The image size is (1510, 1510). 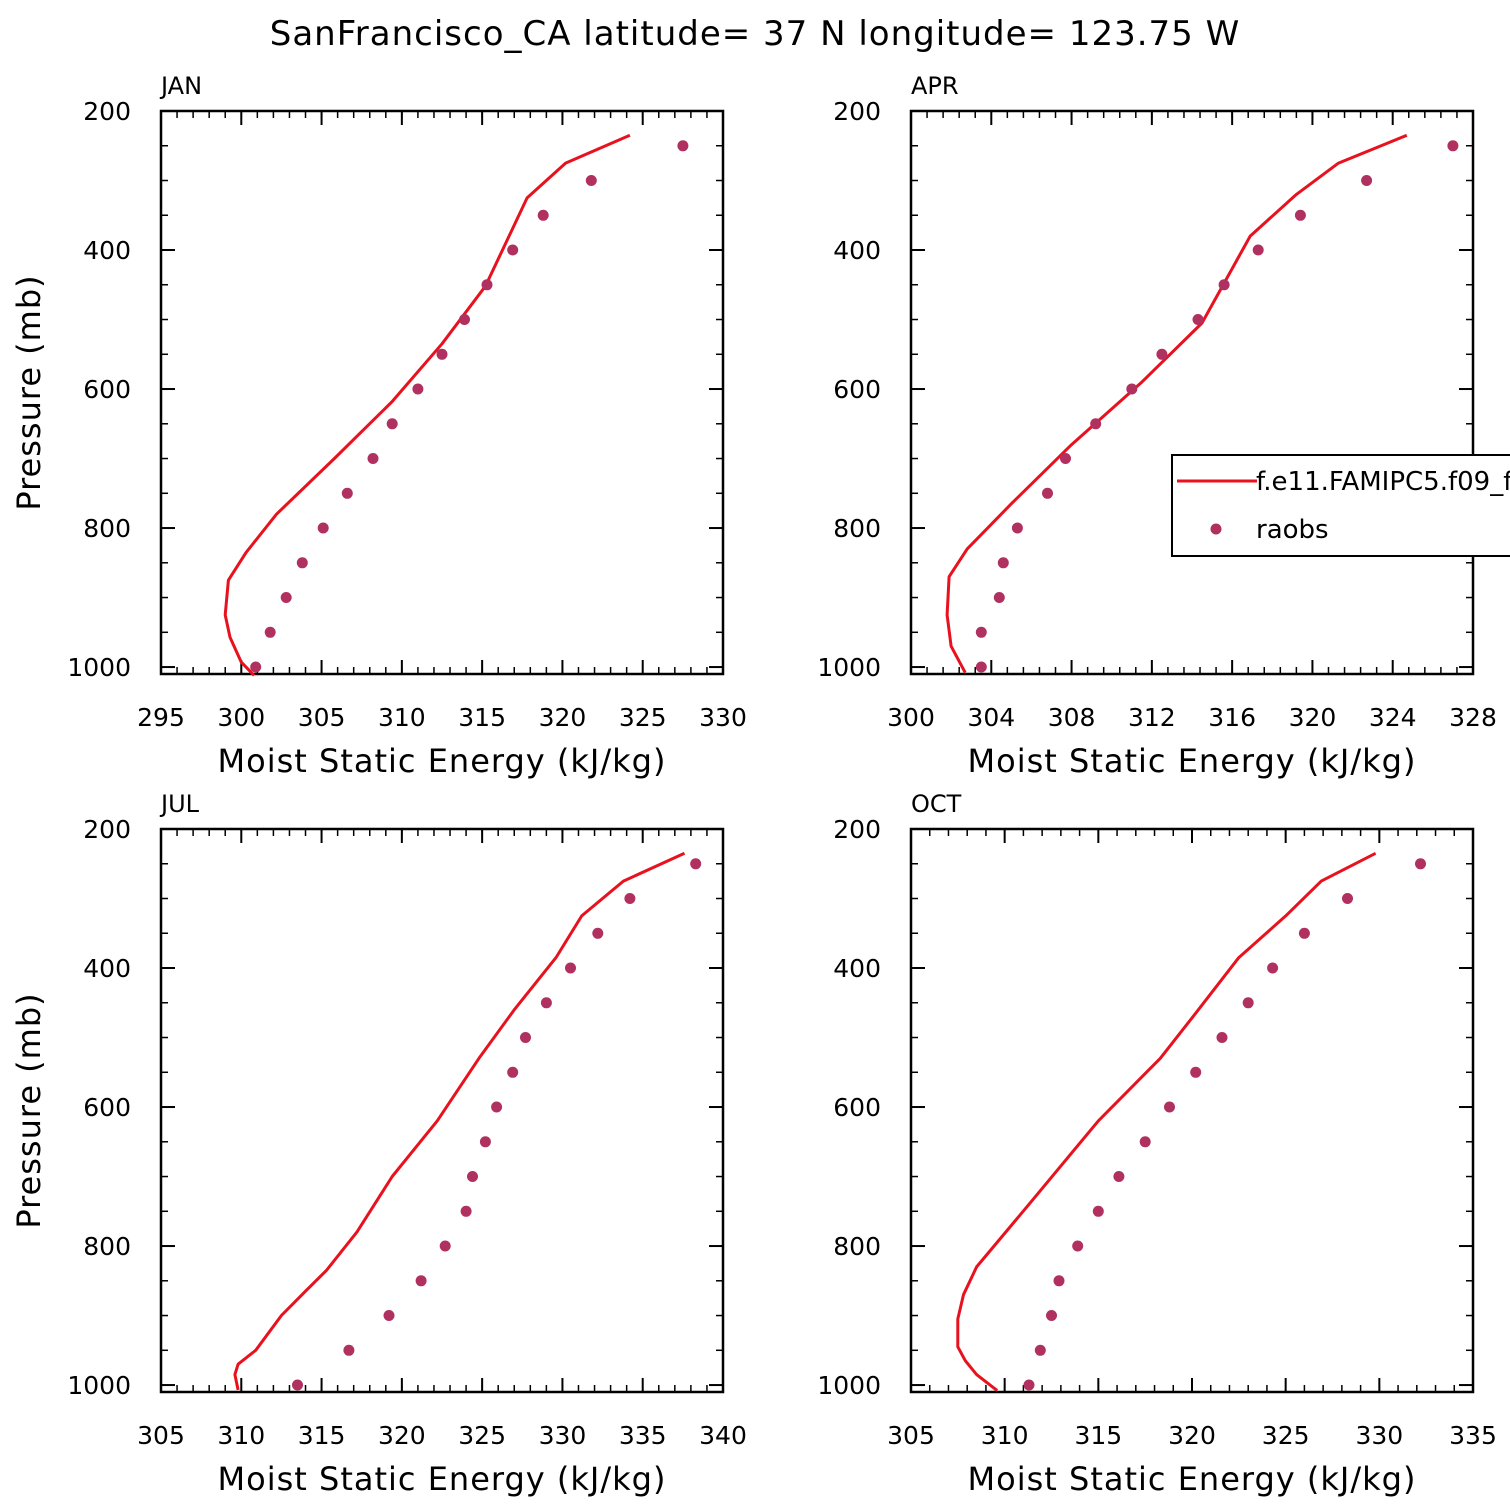 I want to click on x-tick-label: 304, so click(x=991, y=717).